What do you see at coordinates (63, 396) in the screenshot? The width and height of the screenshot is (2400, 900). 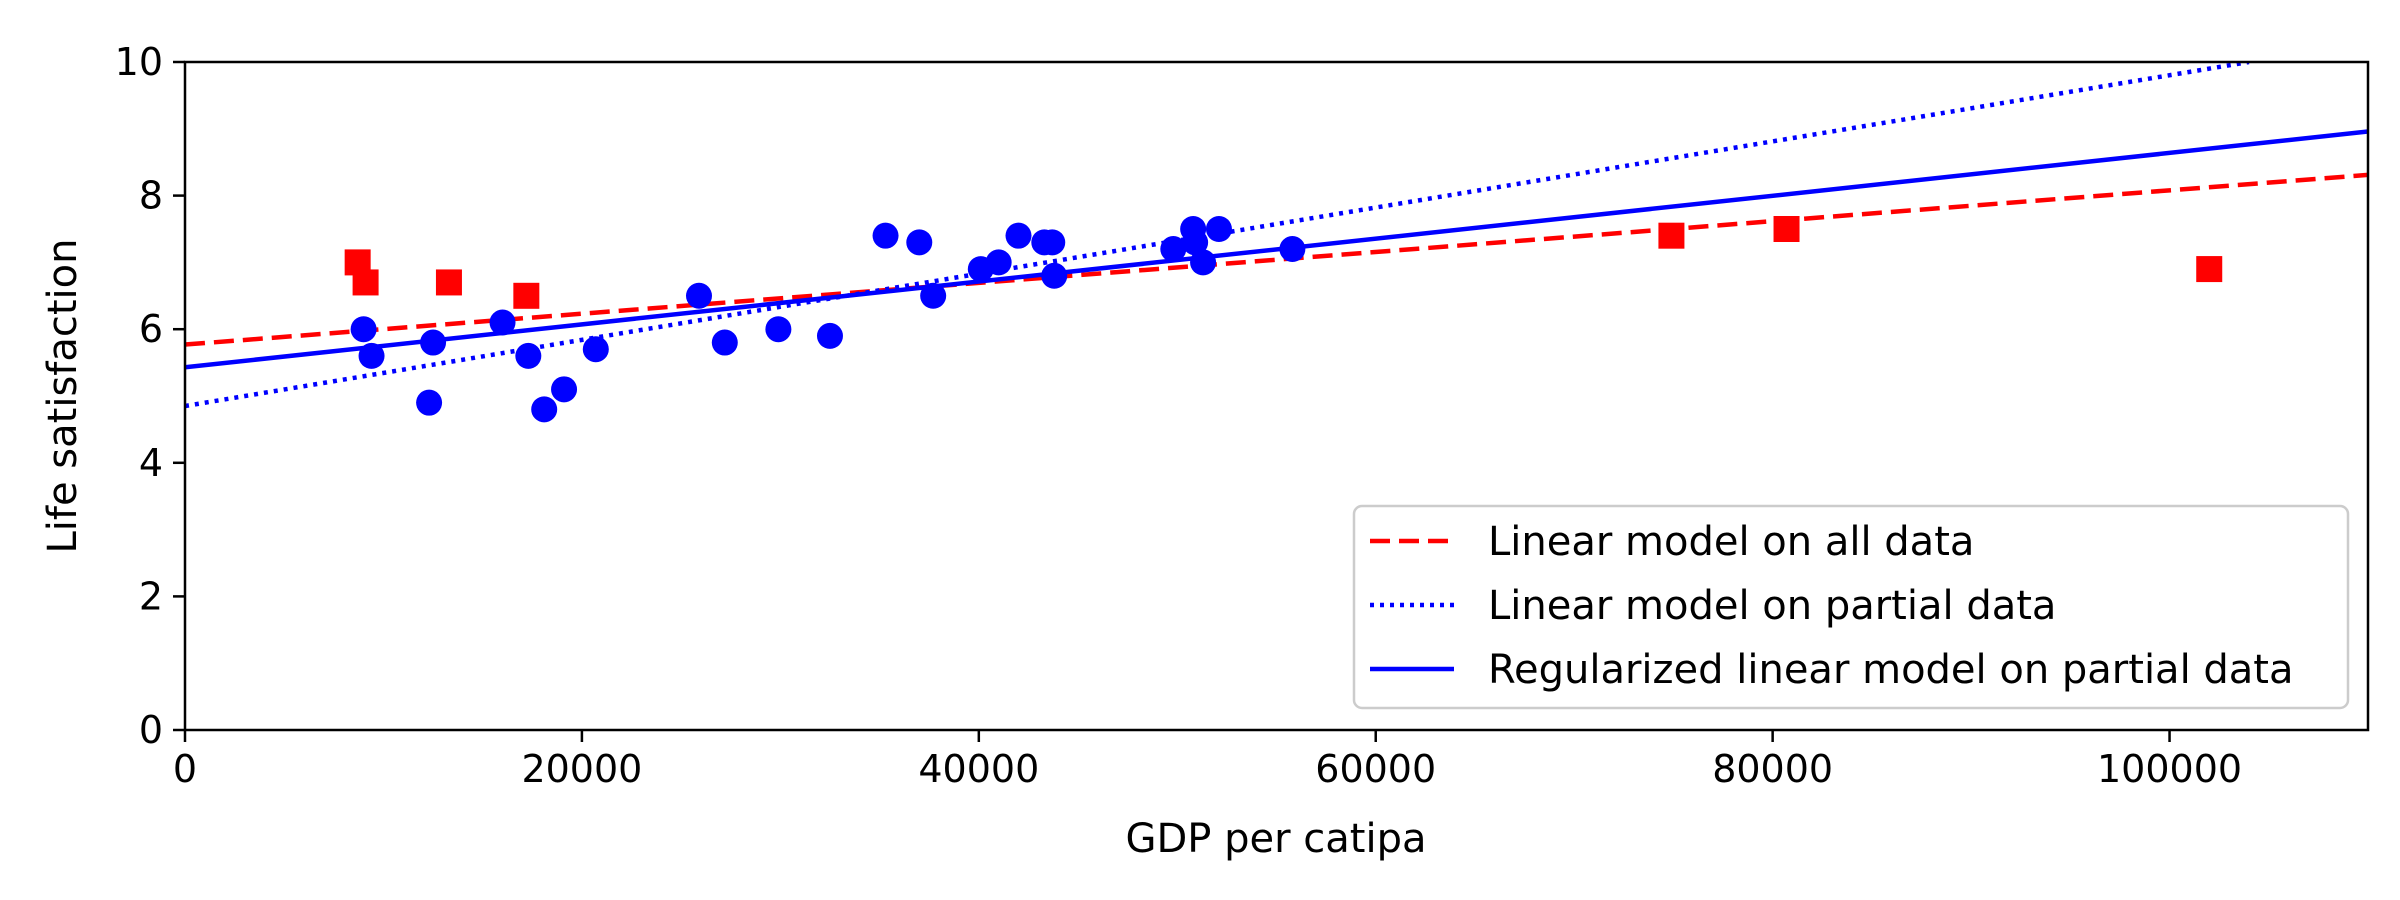 I see `y-axis-label: Life satisfaction` at bounding box center [63, 396].